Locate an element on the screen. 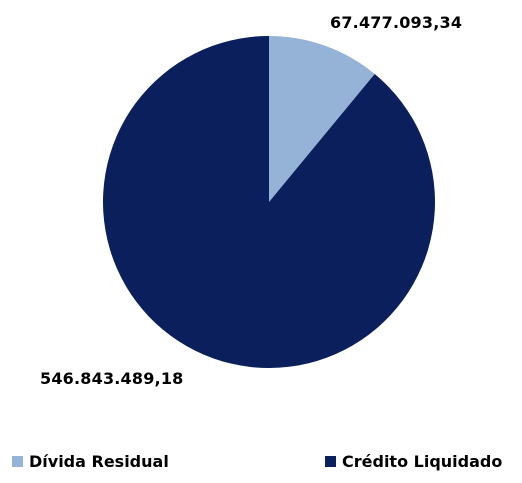 This screenshot has width=522, height=483. legend-item-credito-liquidado: Crédito Liquidado is located at coordinates (413, 461).